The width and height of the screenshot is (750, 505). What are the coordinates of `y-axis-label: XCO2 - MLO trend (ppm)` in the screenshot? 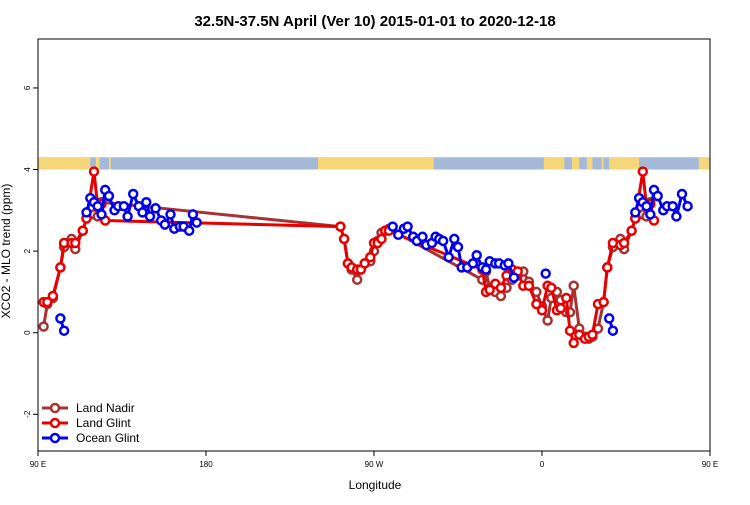 It's located at (6, 251).